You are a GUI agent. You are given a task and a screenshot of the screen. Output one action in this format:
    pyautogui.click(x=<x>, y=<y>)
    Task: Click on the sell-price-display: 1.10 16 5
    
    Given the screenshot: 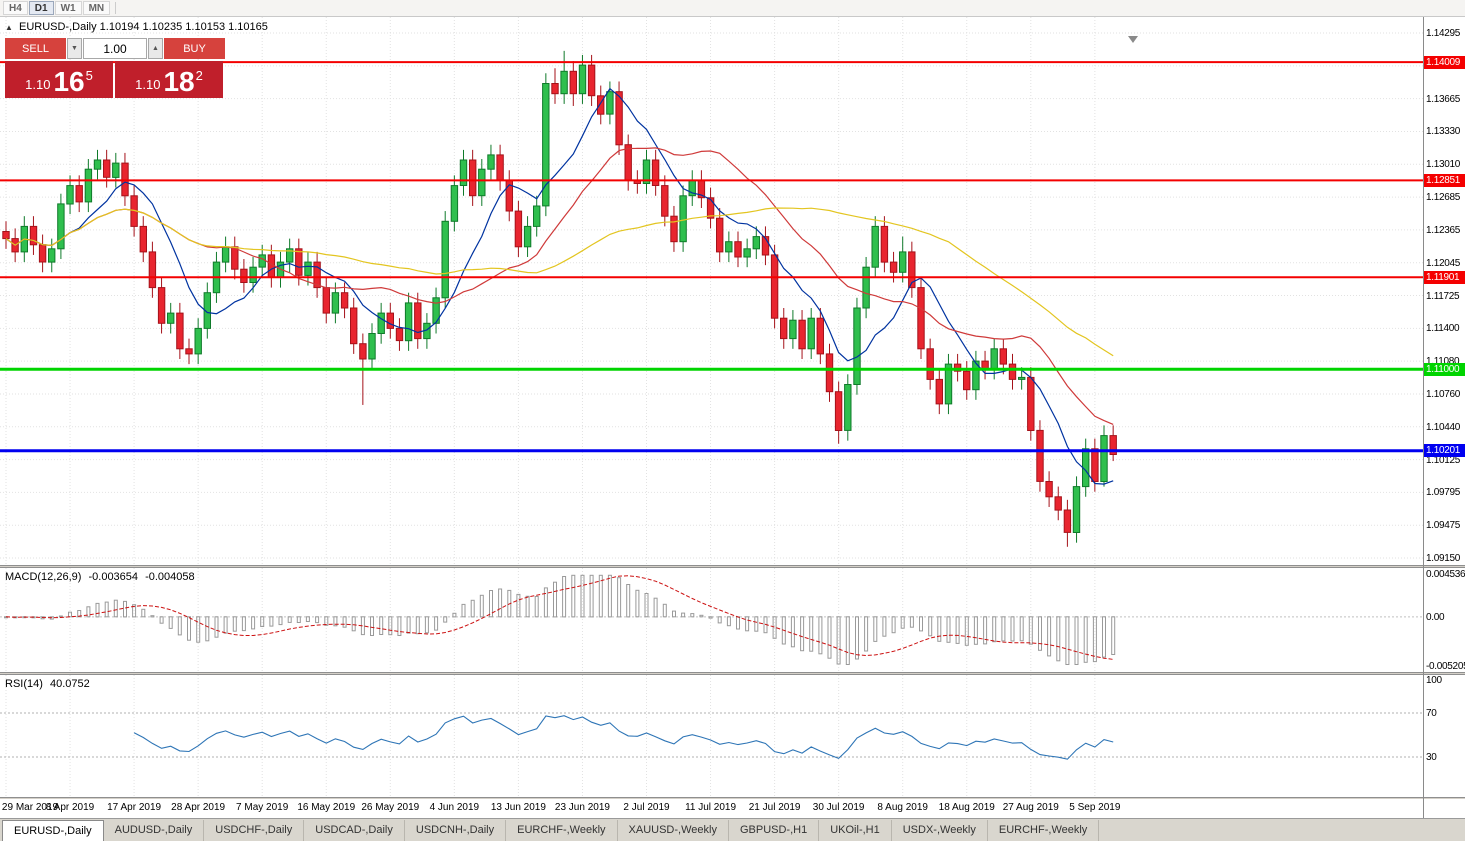 What is the action you would take?
    pyautogui.click(x=59, y=79)
    